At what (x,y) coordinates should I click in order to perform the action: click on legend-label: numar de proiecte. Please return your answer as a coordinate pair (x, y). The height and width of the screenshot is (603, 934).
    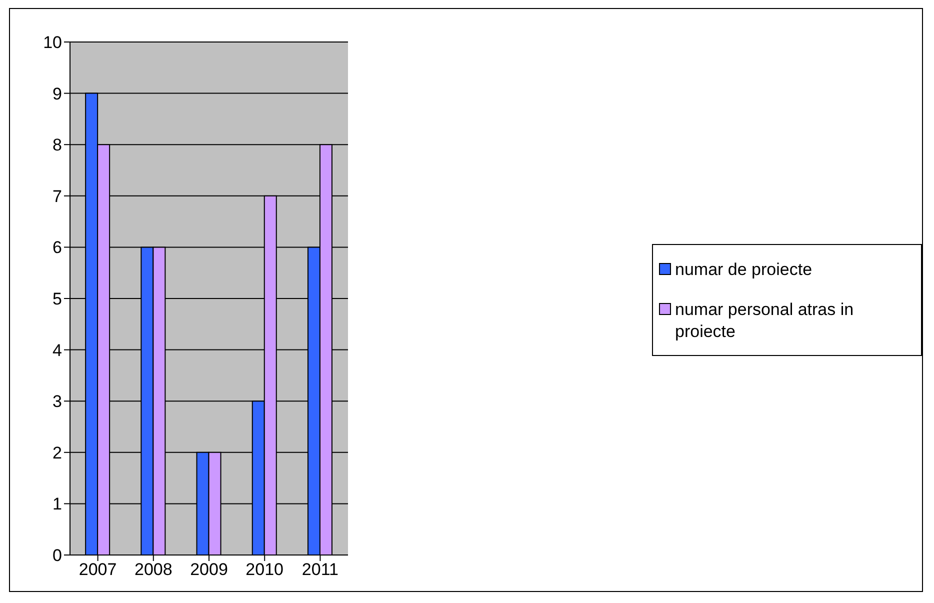
    Looking at the image, I should click on (743, 270).